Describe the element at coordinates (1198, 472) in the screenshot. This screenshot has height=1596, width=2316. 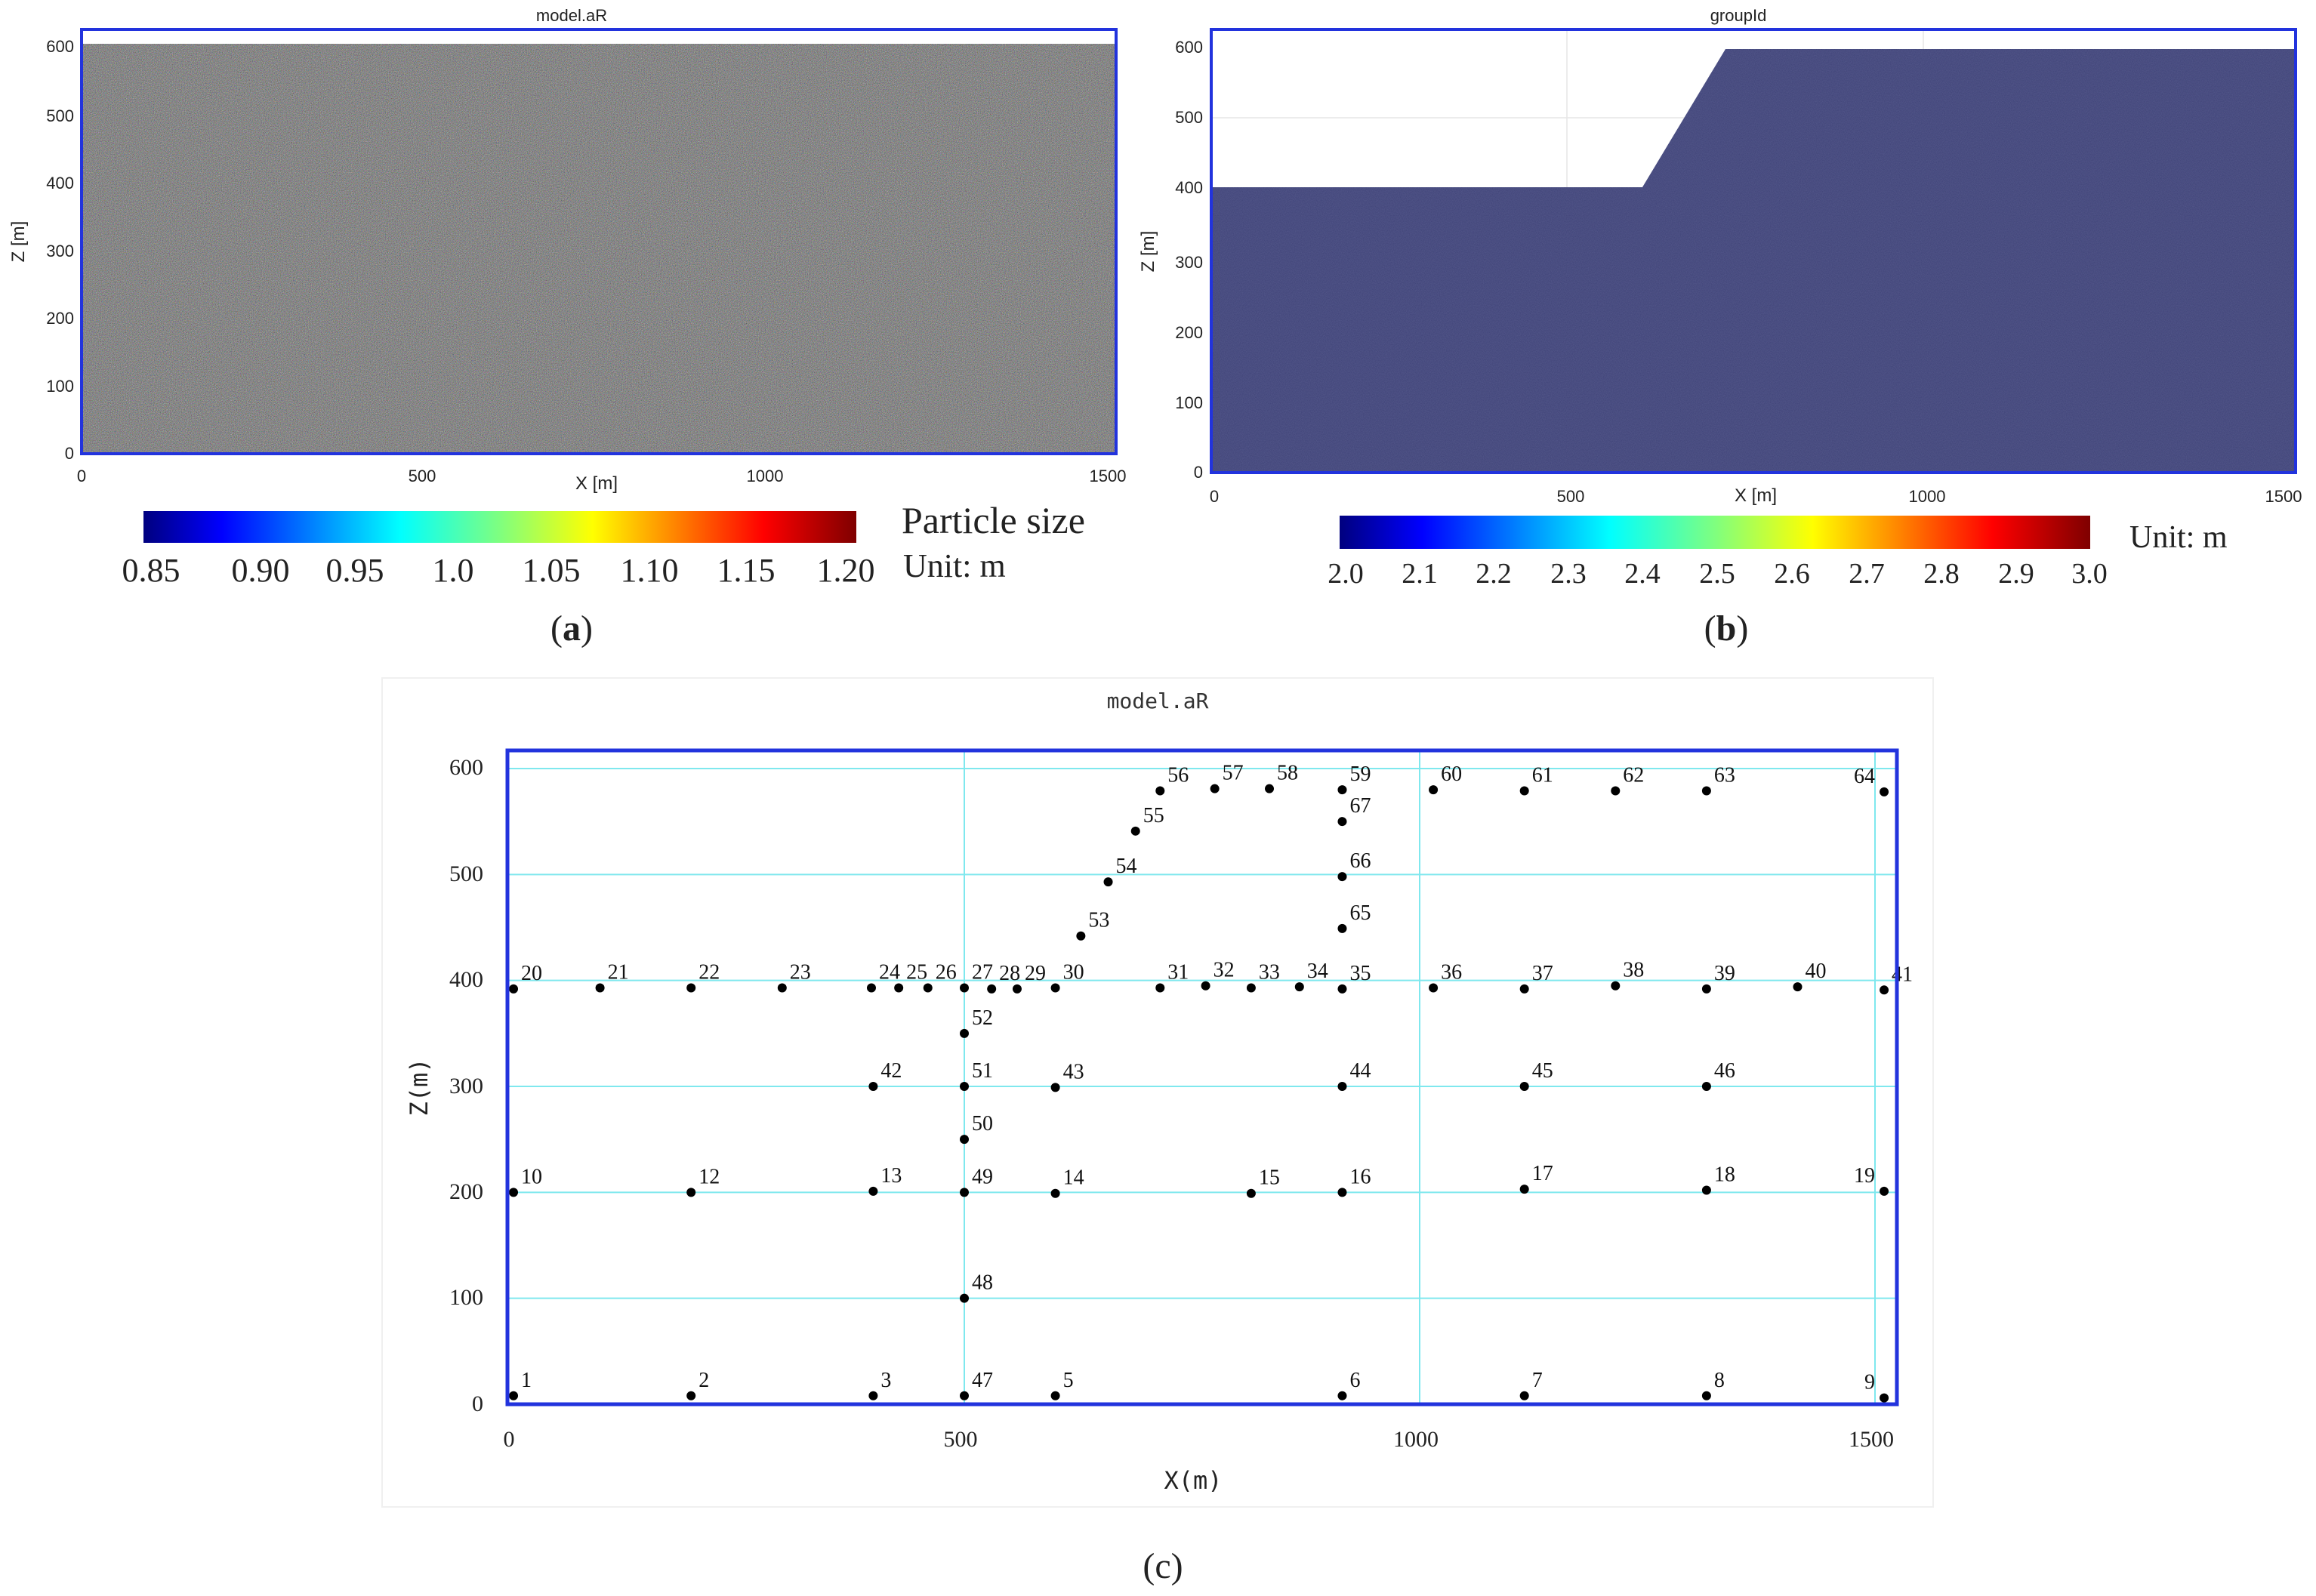
I see `panel-b-ytick: 0` at that location.